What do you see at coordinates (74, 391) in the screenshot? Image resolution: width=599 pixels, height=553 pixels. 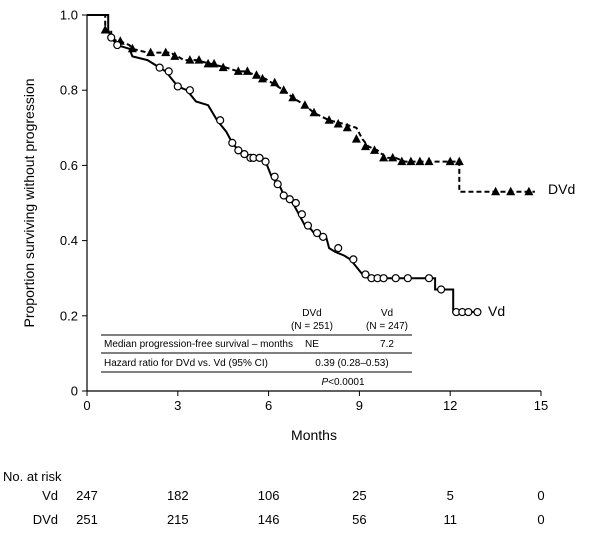 I see `y-tick-label: 0` at bounding box center [74, 391].